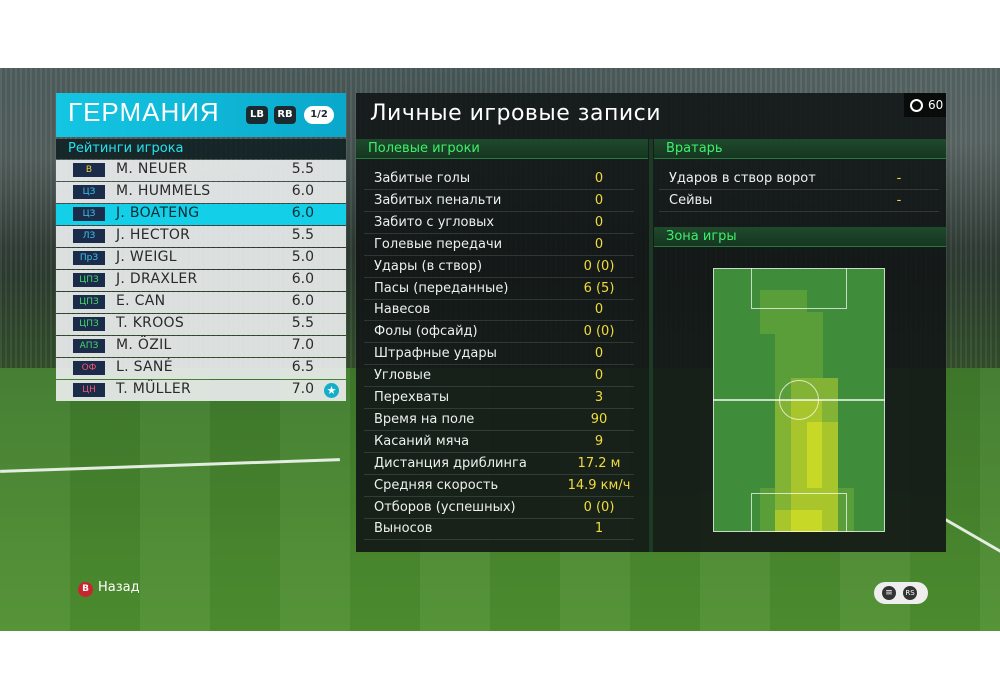  I want to click on player-row: ОФ L. SANÉ 6.5, so click(201, 368).